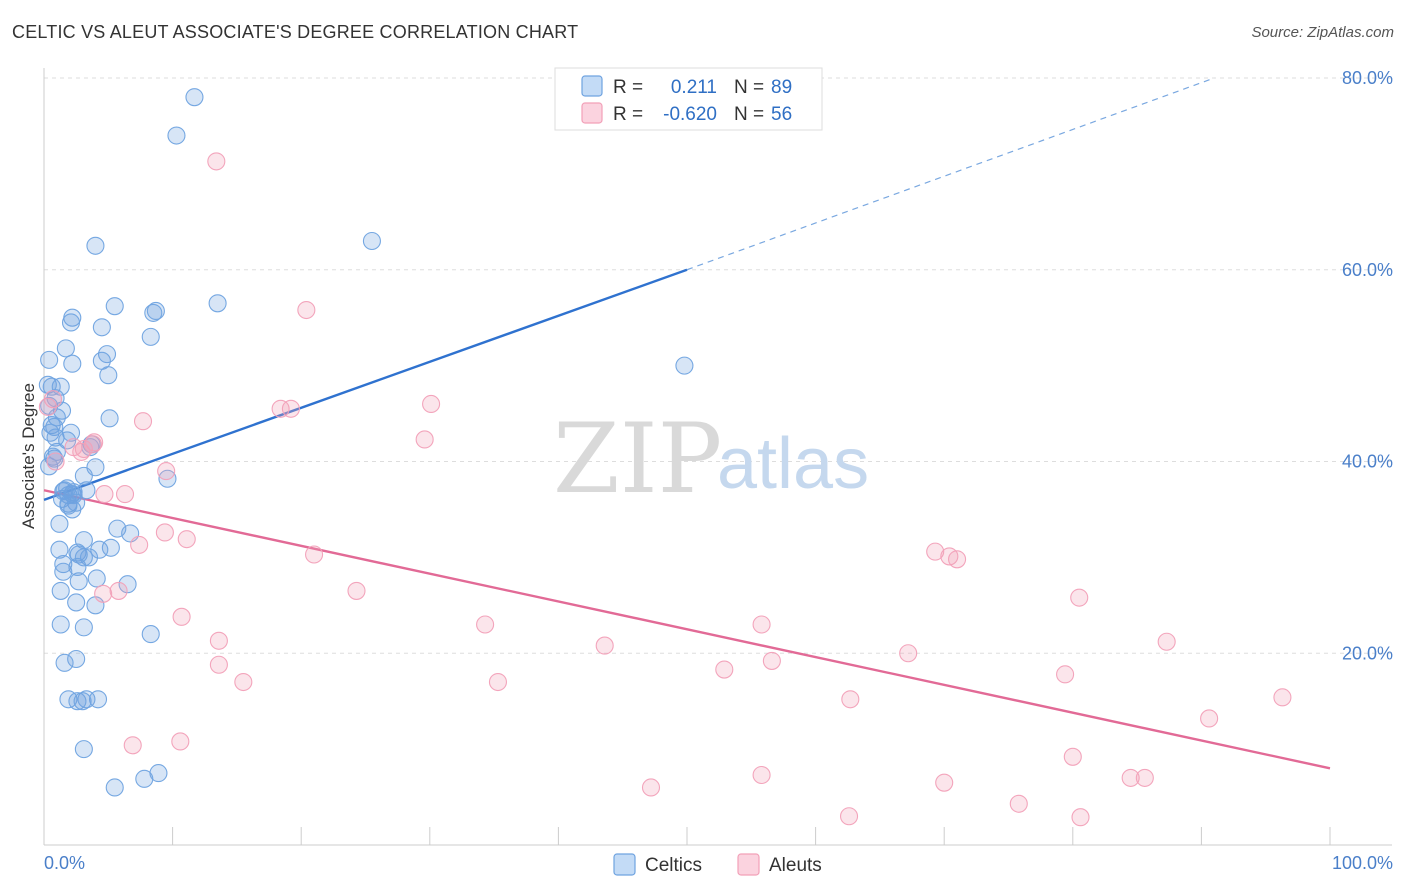  I want to click on y-tick-label: 80.0%, so click(1367, 78).